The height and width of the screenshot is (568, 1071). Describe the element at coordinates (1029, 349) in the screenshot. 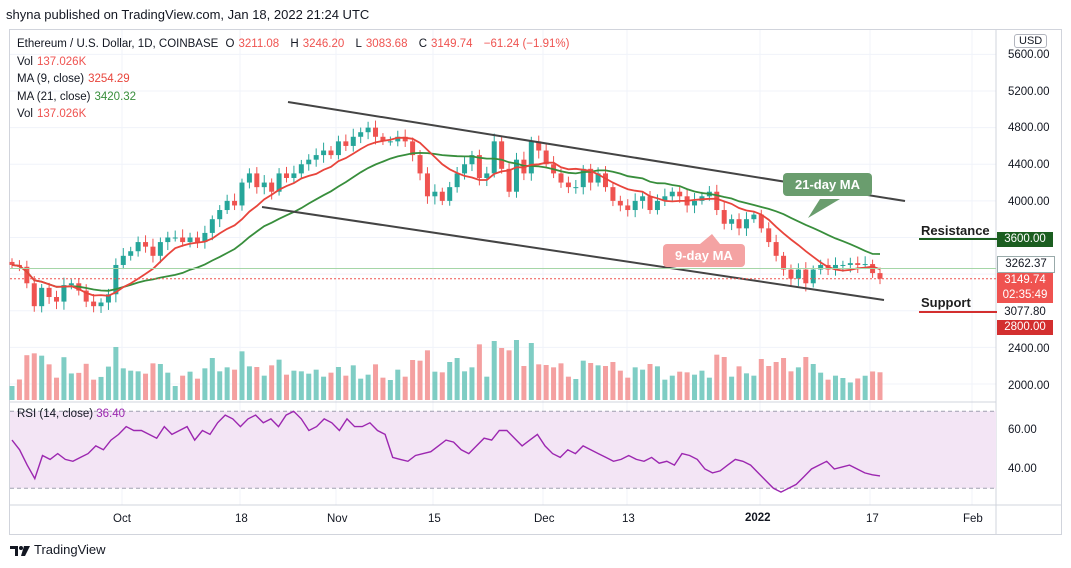

I see `y-tick-2400: 2400.00` at that location.